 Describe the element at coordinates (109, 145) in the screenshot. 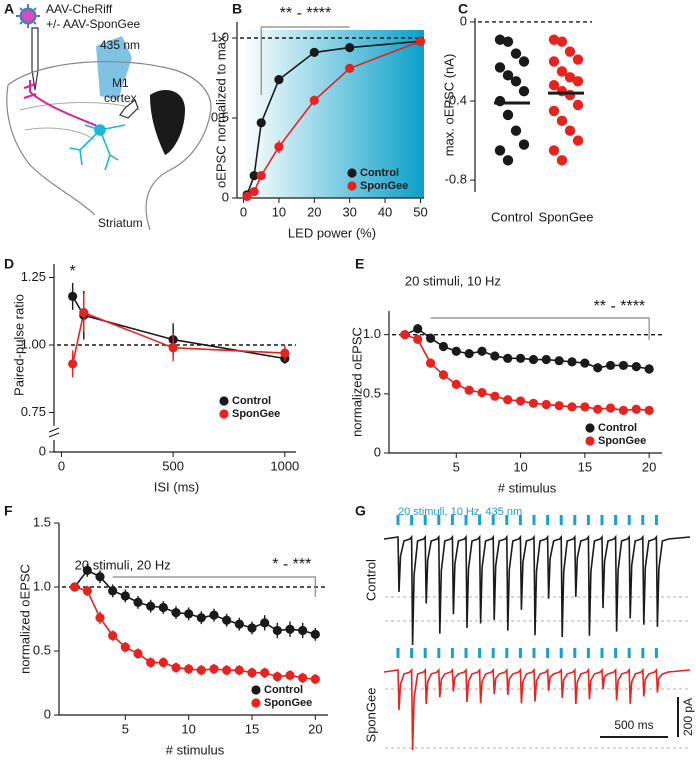

I see `brain-outline` at that location.